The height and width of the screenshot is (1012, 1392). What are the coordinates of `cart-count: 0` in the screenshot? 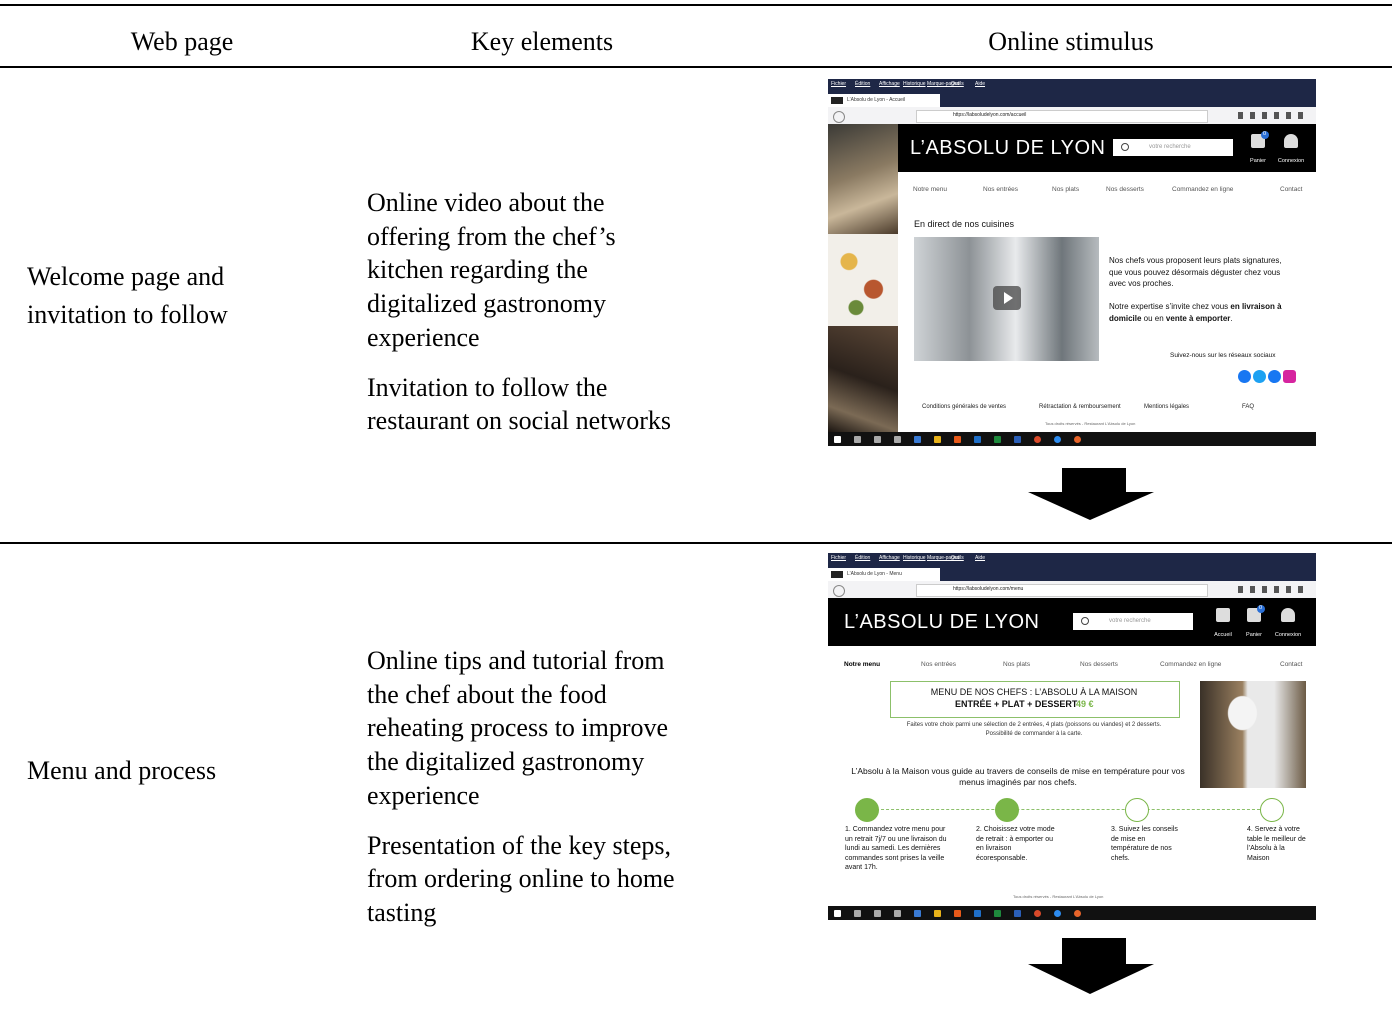 It's located at (1265, 134).